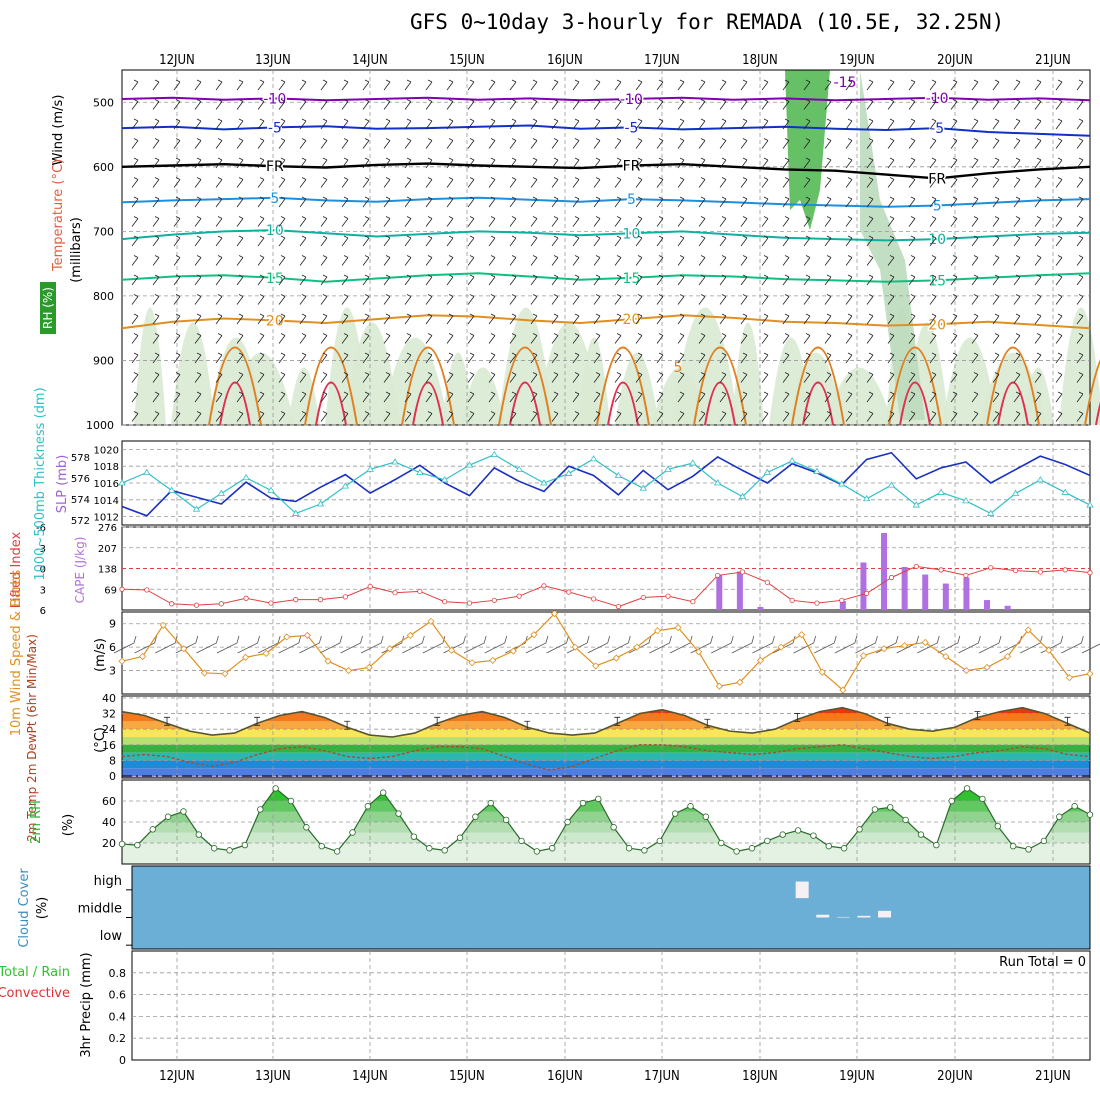  I want to click on temperature-band, so click(606, 756).